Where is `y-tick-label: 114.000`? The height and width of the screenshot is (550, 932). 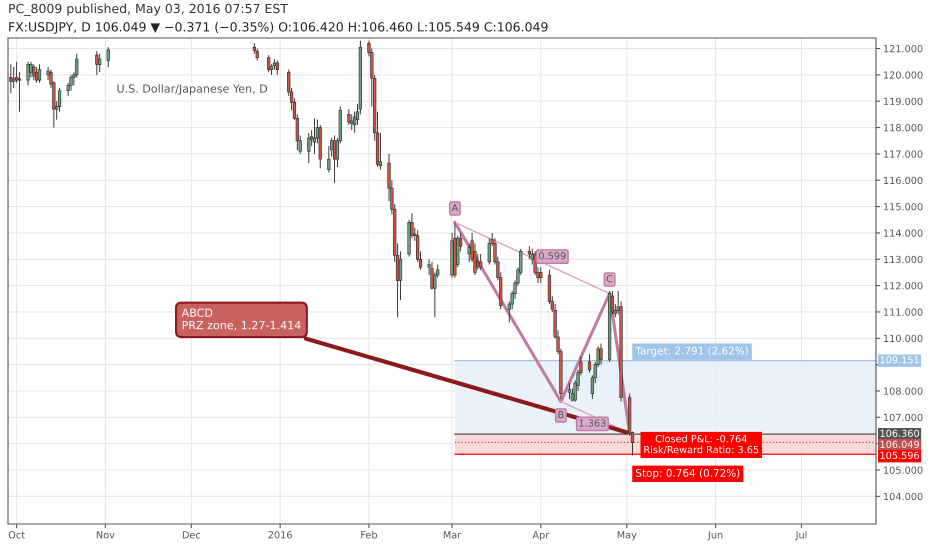
y-tick-label: 114.000 is located at coordinates (903, 233).